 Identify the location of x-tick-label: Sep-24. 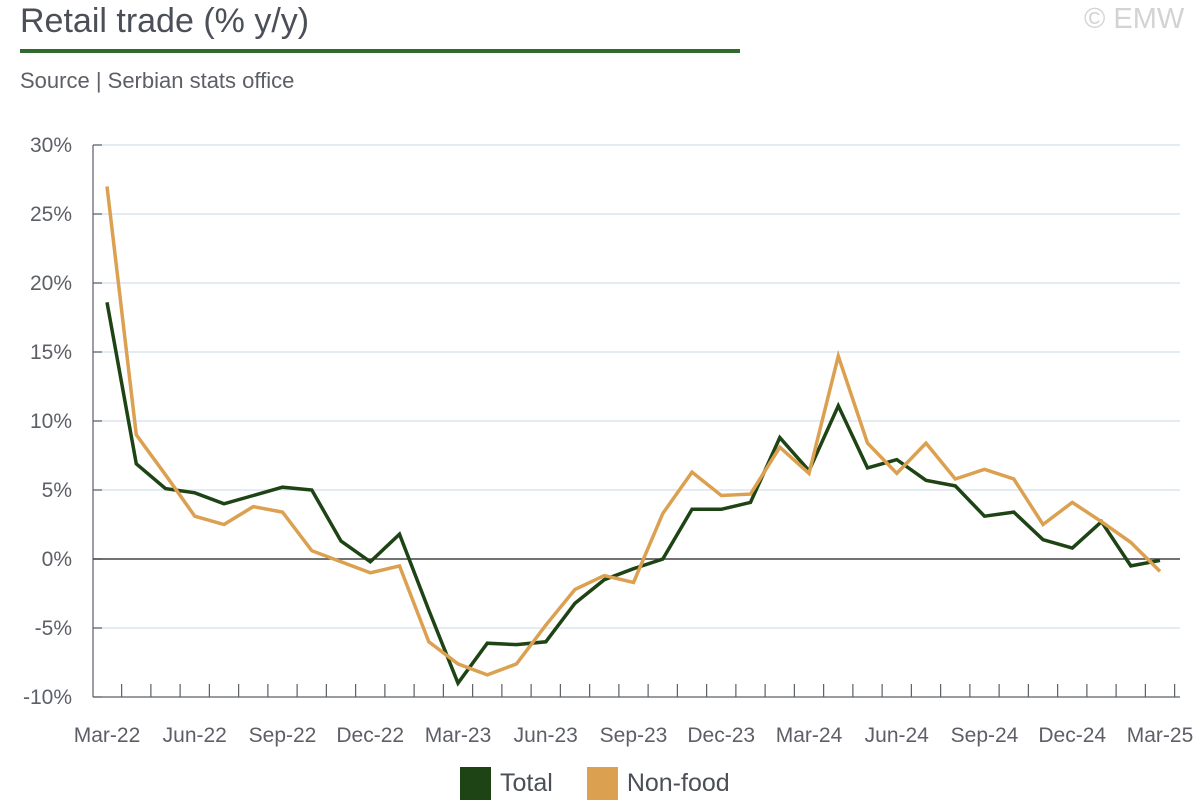
(985, 735).